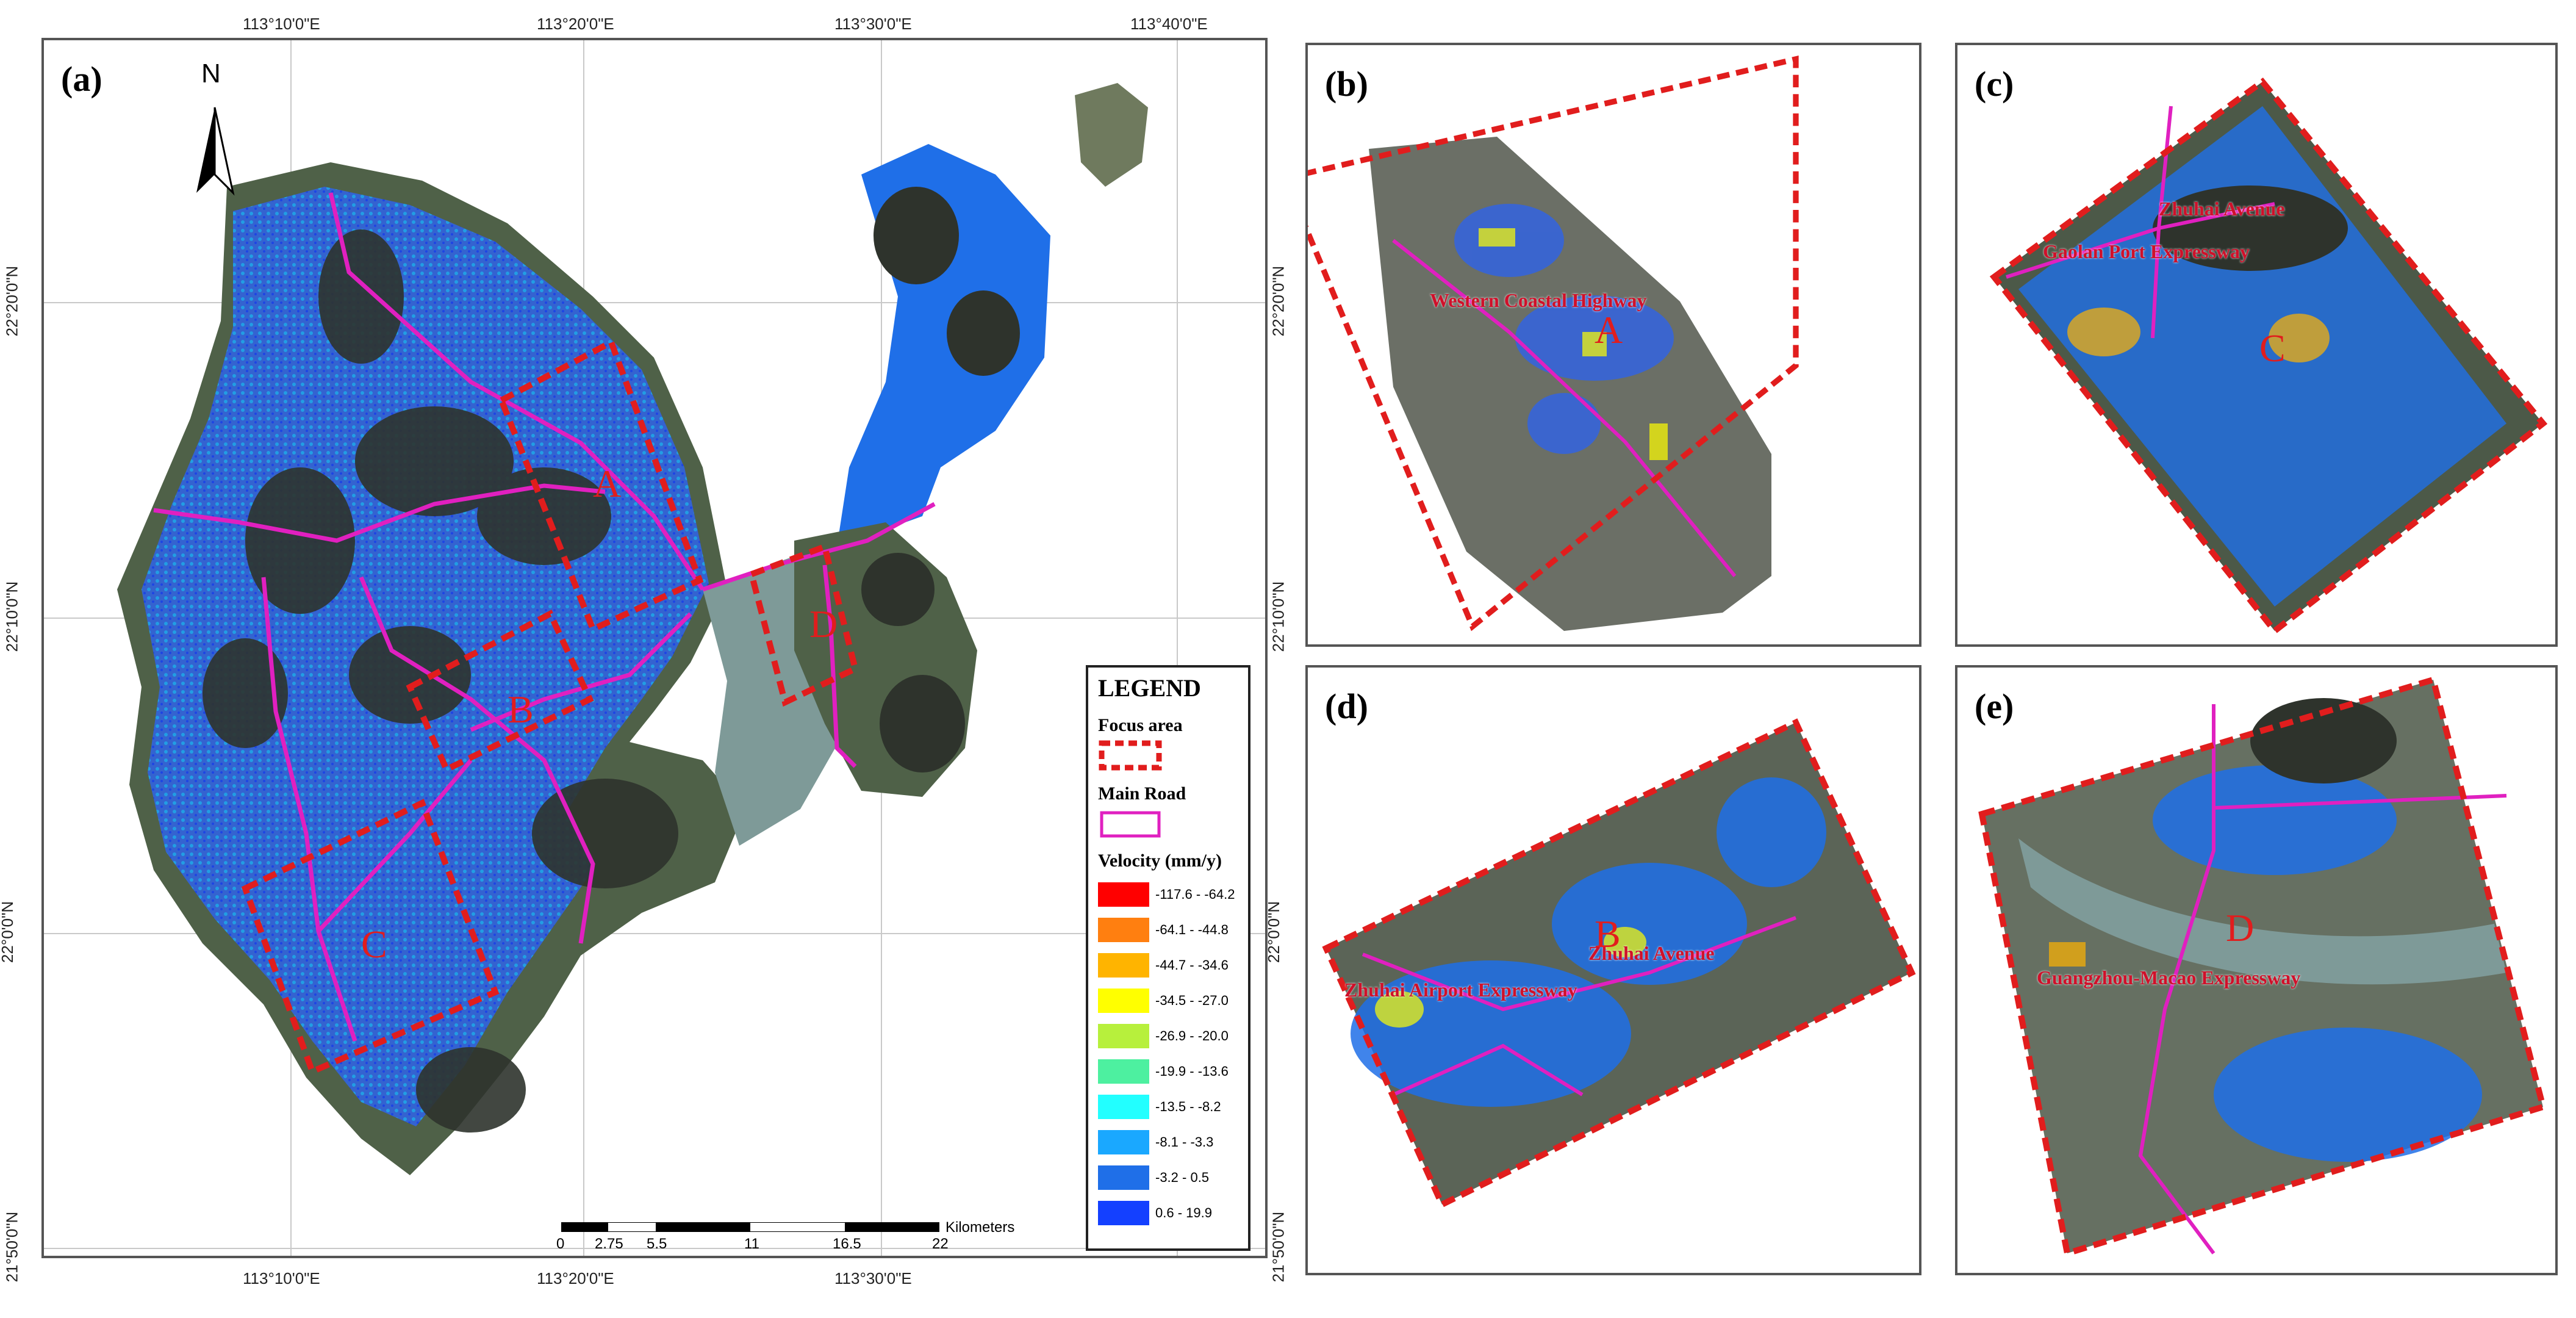 The image size is (2576, 1318). I want to click on road-label-zhuhai-airport: Zhuhai Airport Expressway, so click(1461, 990).